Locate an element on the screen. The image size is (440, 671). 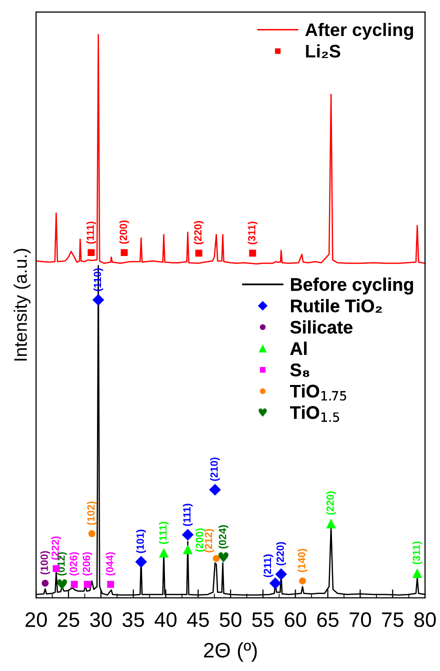
annotation: (102) is located at coordinates (91, 513).